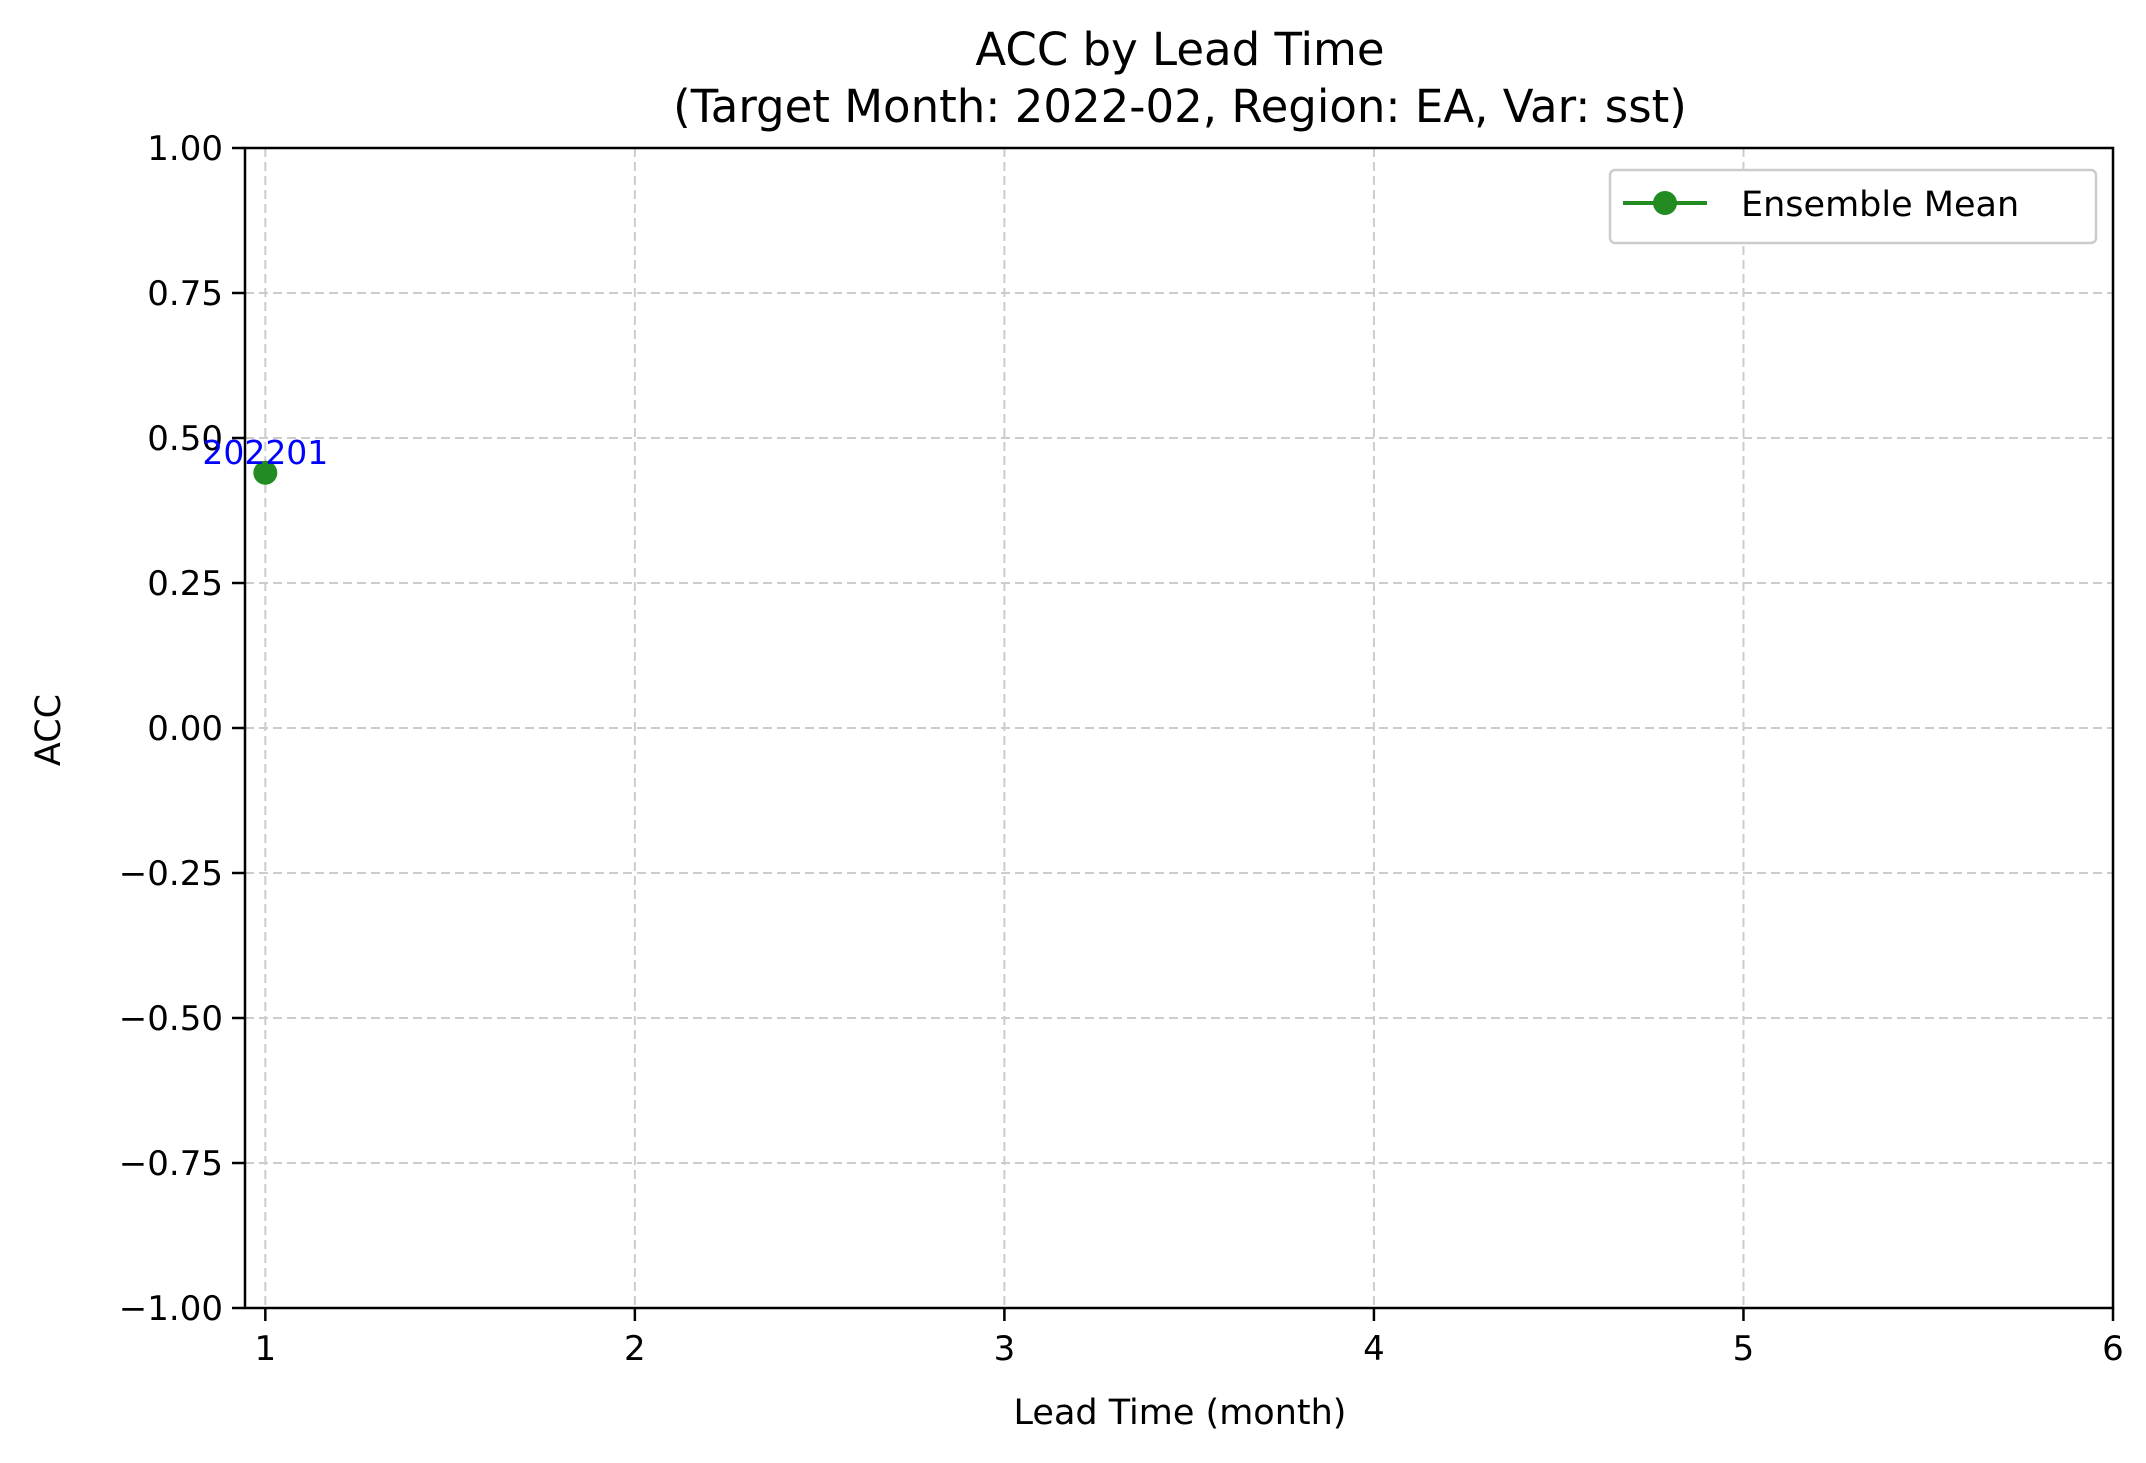 Image resolution: width=2146 pixels, height=1463 pixels. What do you see at coordinates (265, 452) in the screenshot?
I see `data-point-annotation: 202201` at bounding box center [265, 452].